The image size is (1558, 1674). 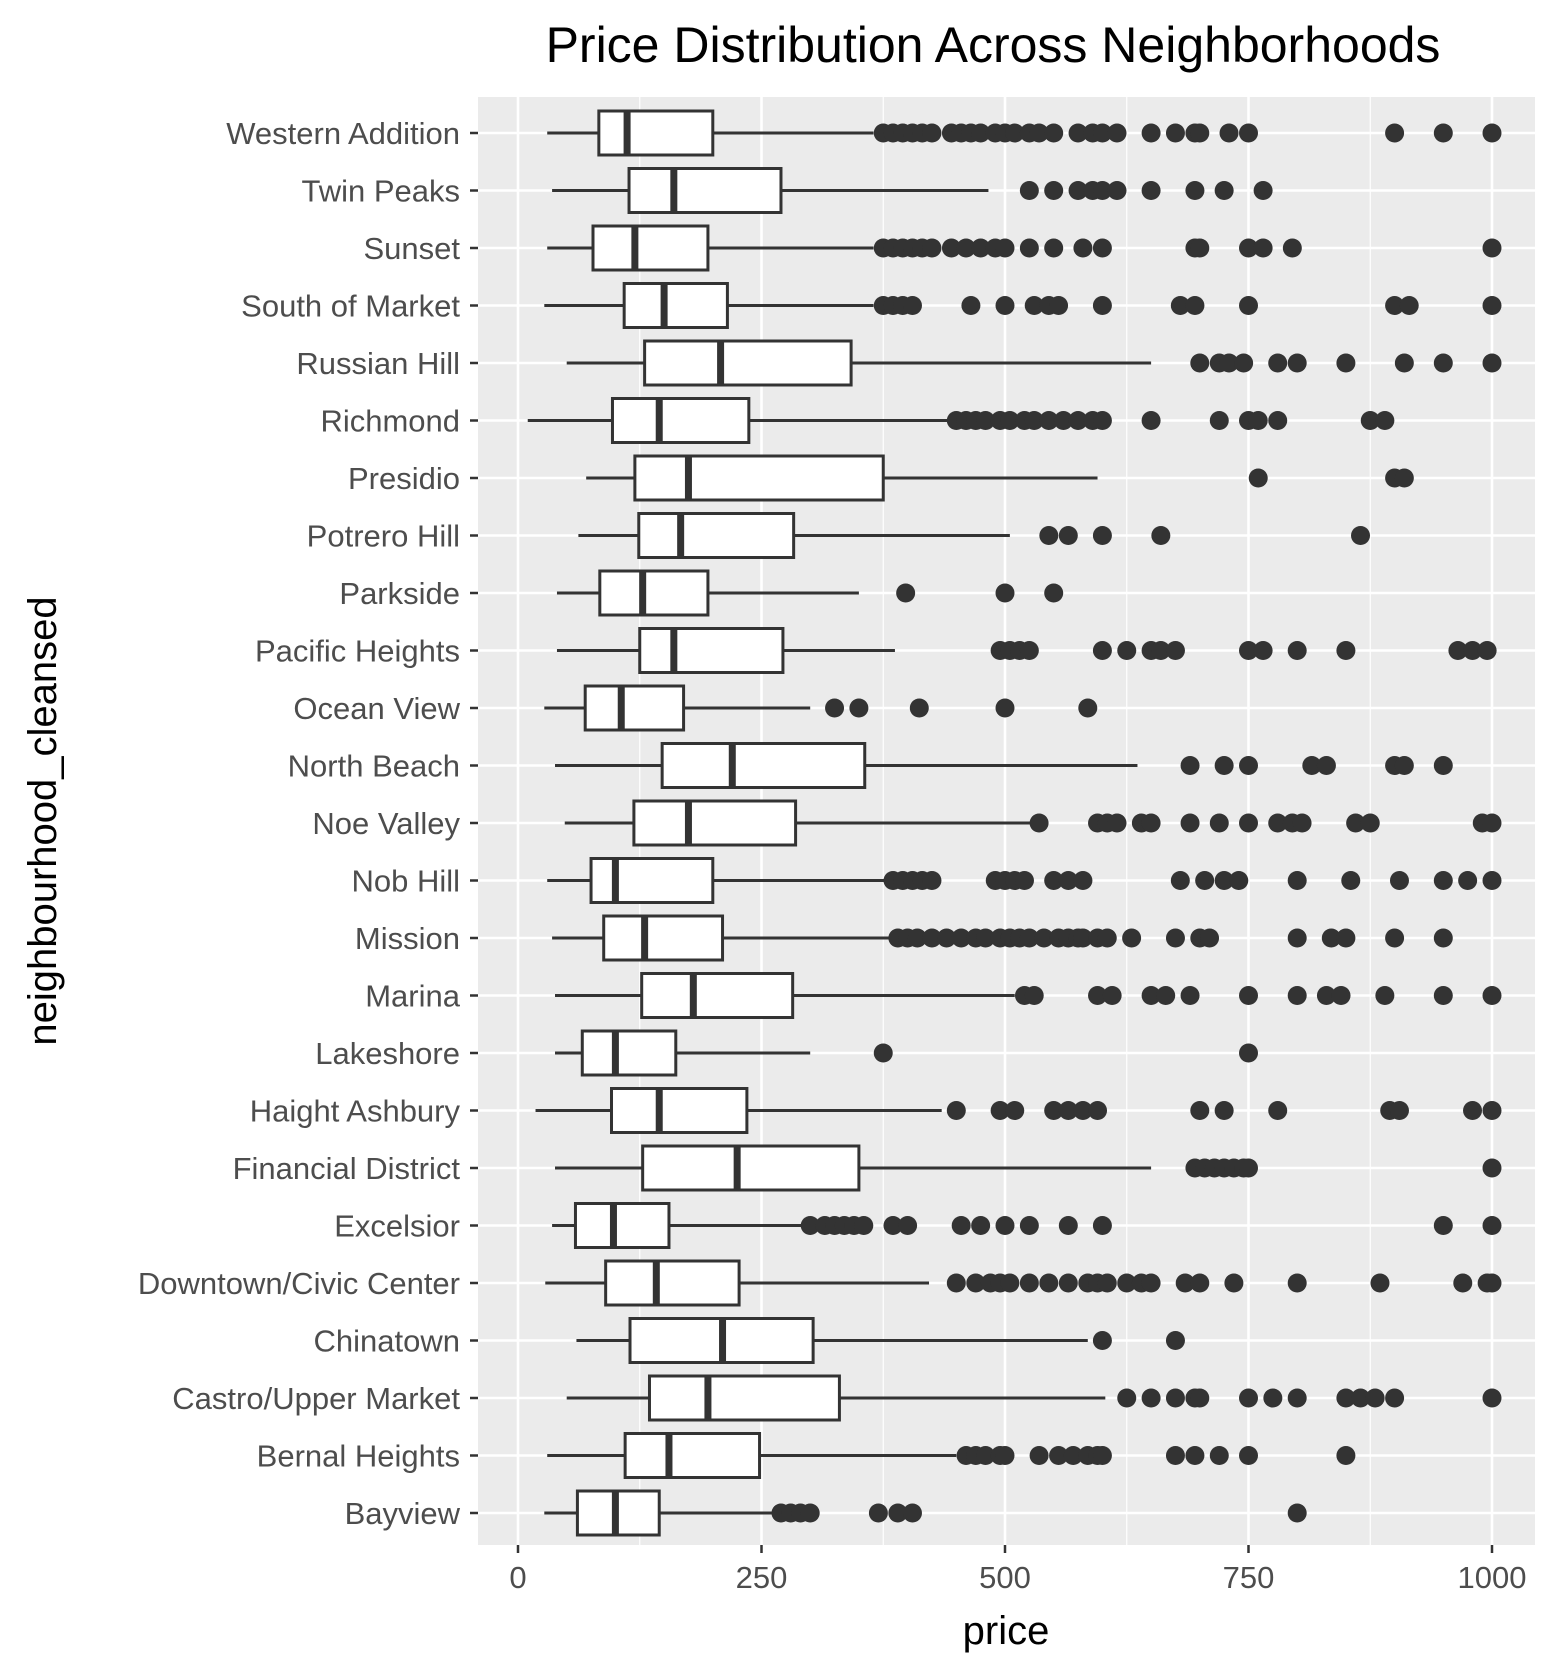 I want to click on box-haight-ashbury, so click(x=1018, y=1110).